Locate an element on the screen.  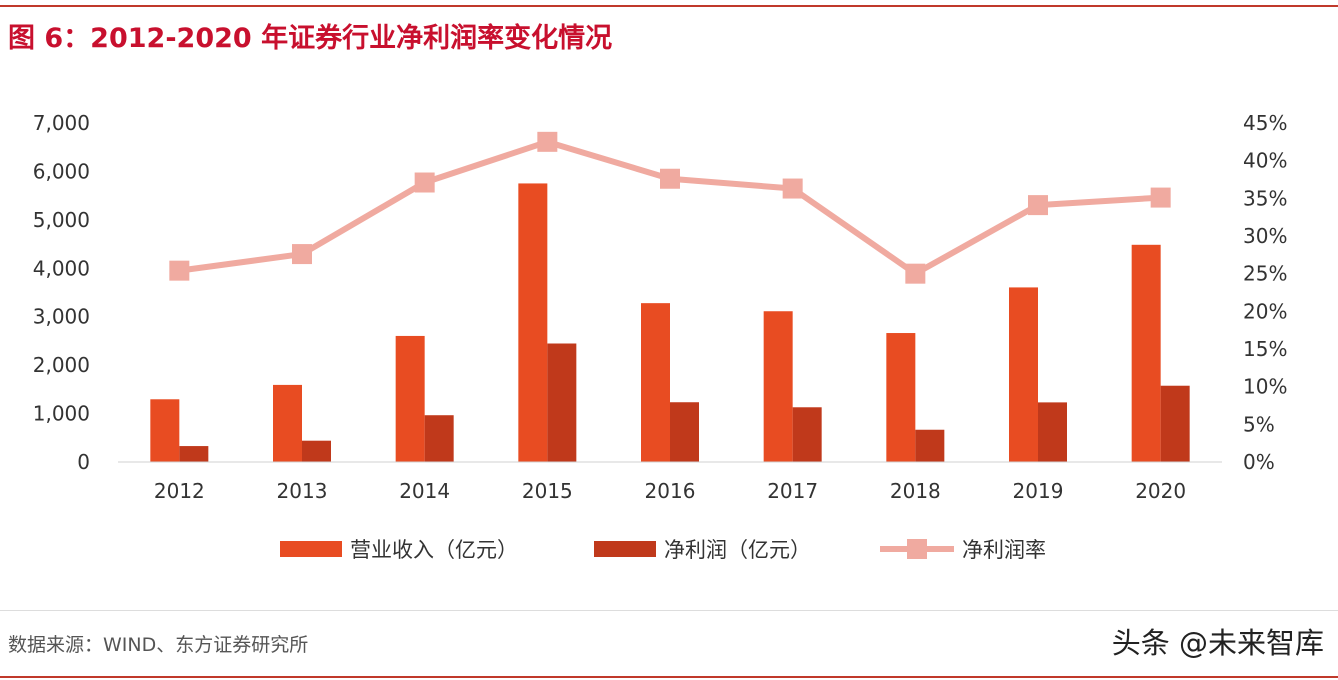
y-right-tick-label: 15% is located at coordinates (1265, 349).